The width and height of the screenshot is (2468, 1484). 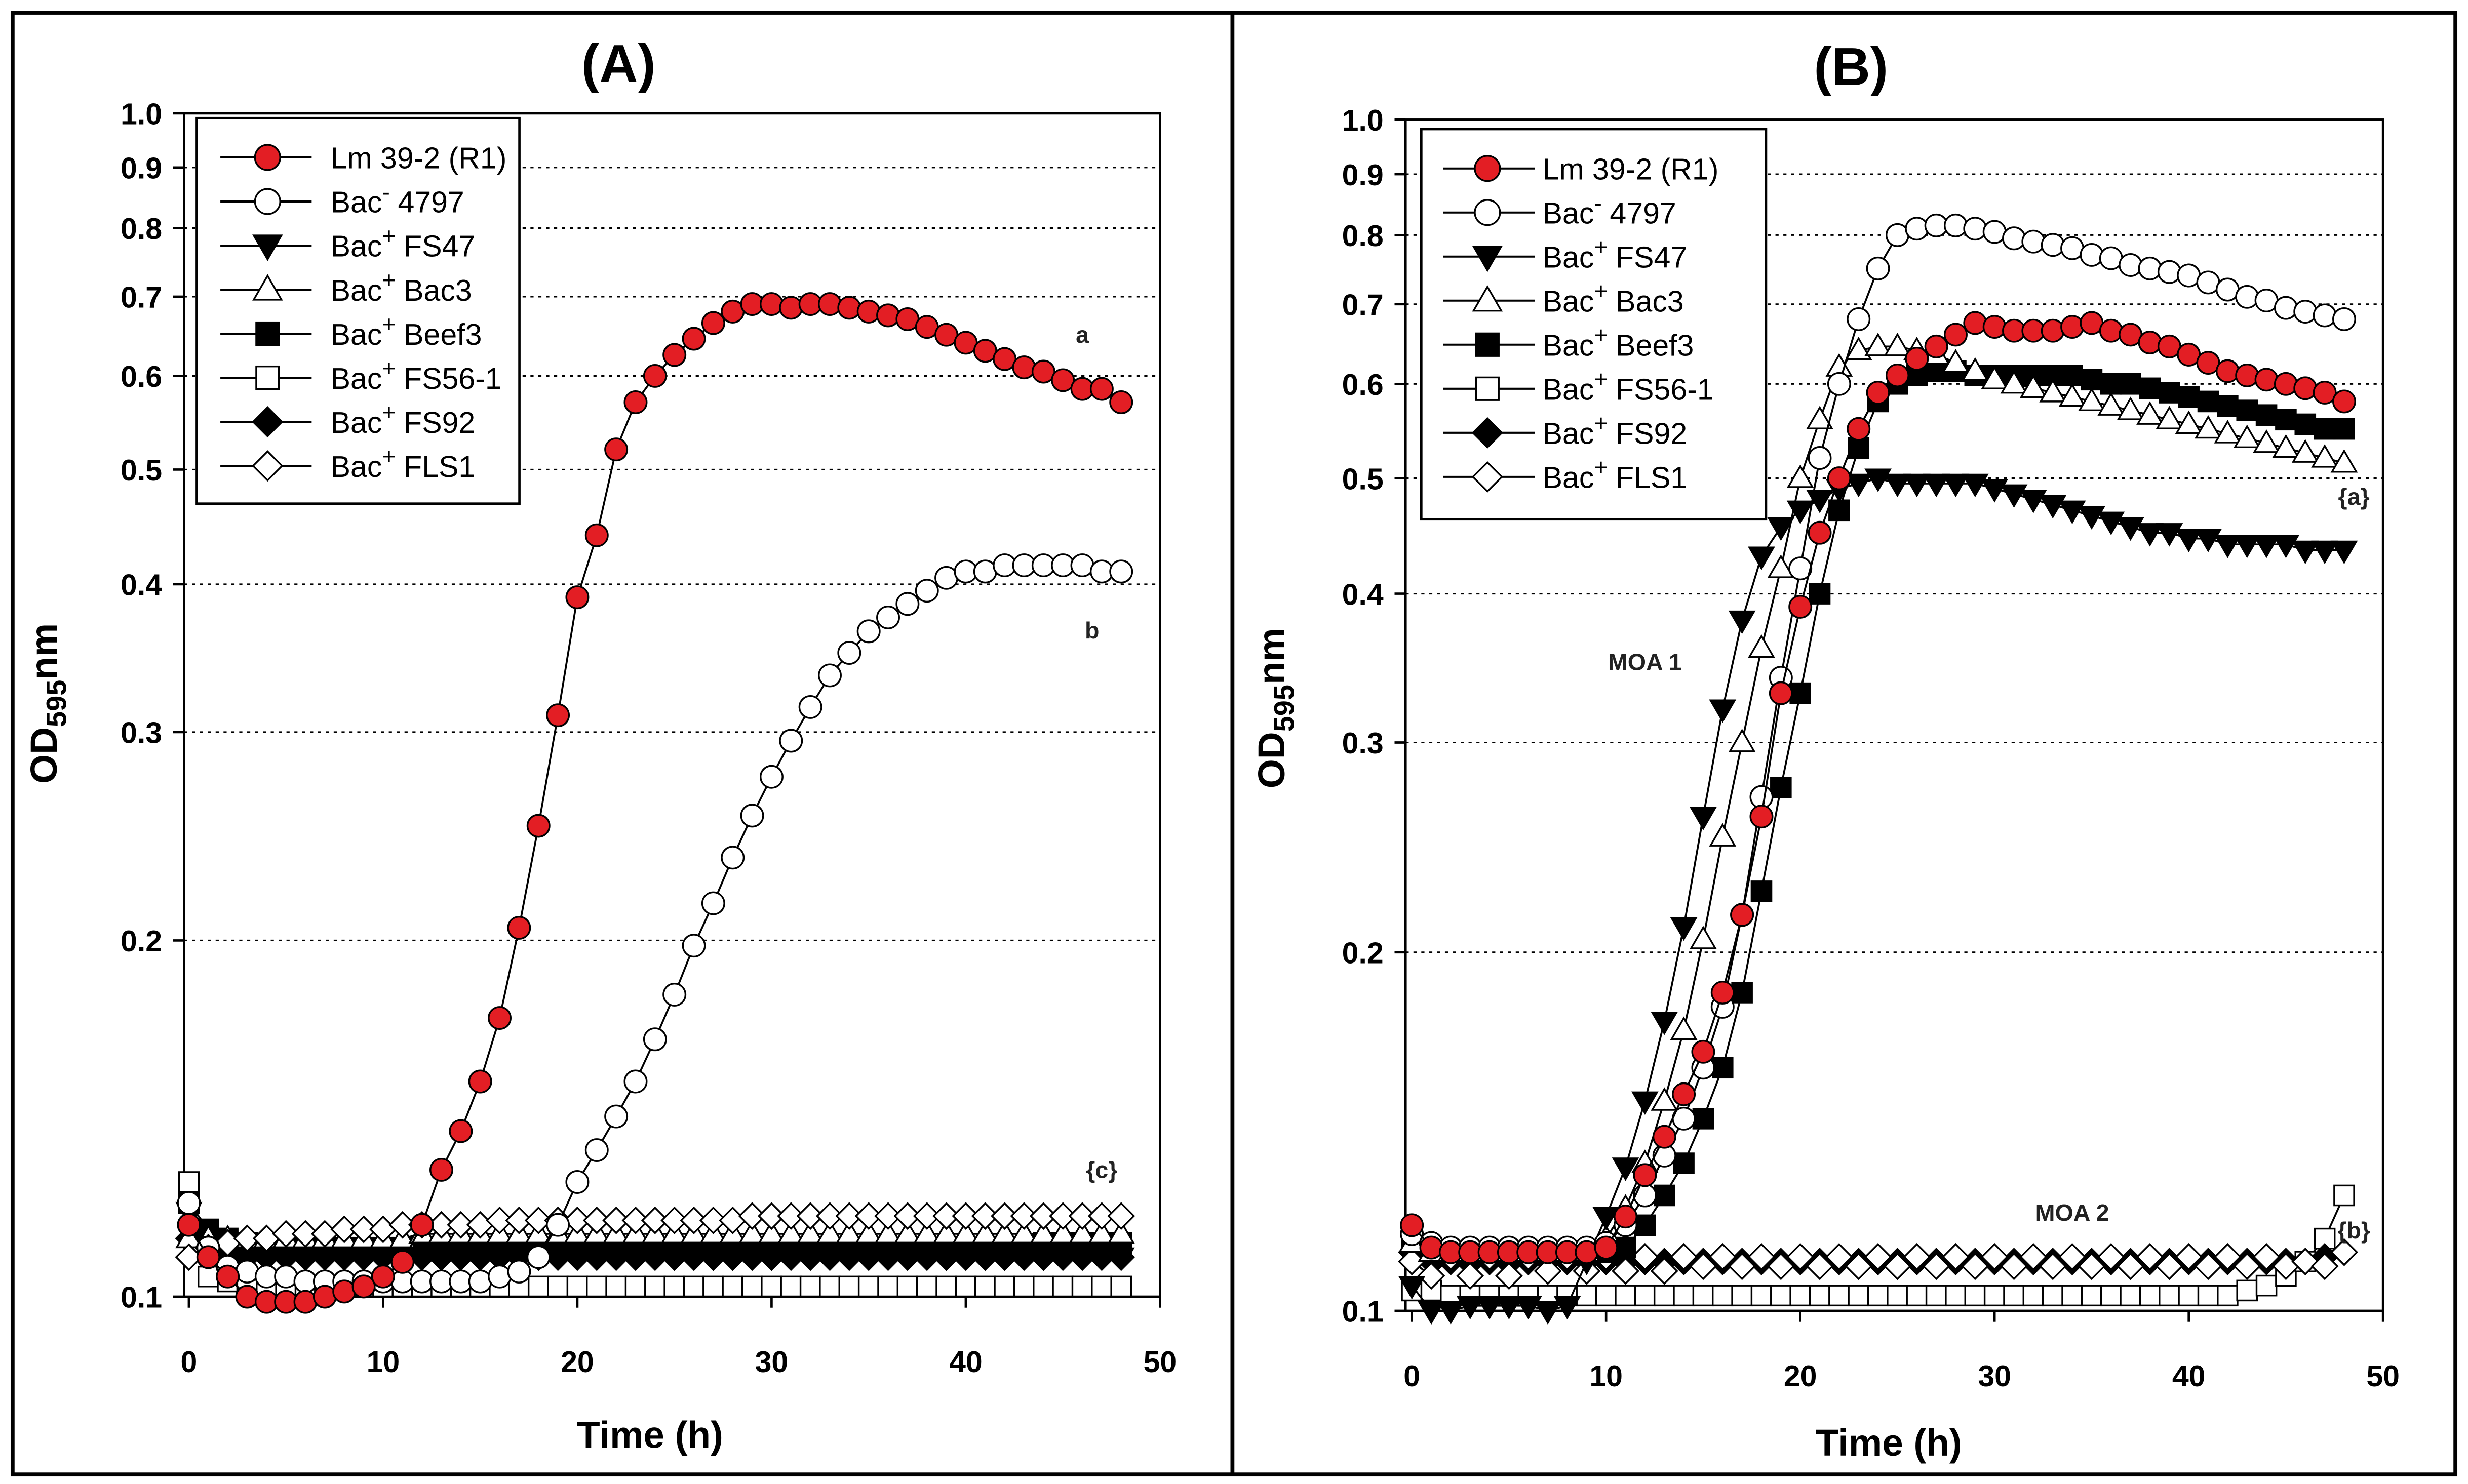 What do you see at coordinates (1101, 1169) in the screenshot?
I see `annotation: {c}` at bounding box center [1101, 1169].